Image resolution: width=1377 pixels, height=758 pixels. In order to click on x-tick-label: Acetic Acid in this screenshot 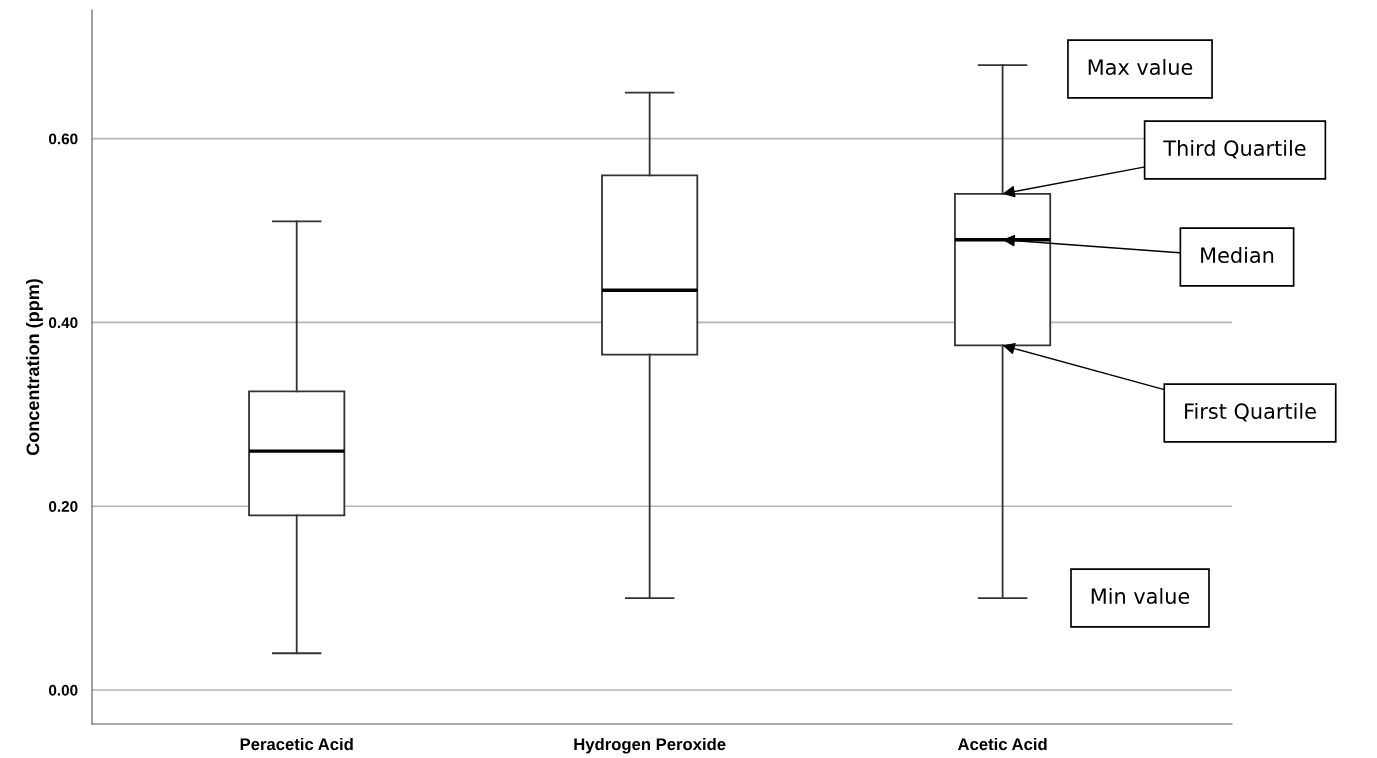, I will do `click(1002, 744)`.